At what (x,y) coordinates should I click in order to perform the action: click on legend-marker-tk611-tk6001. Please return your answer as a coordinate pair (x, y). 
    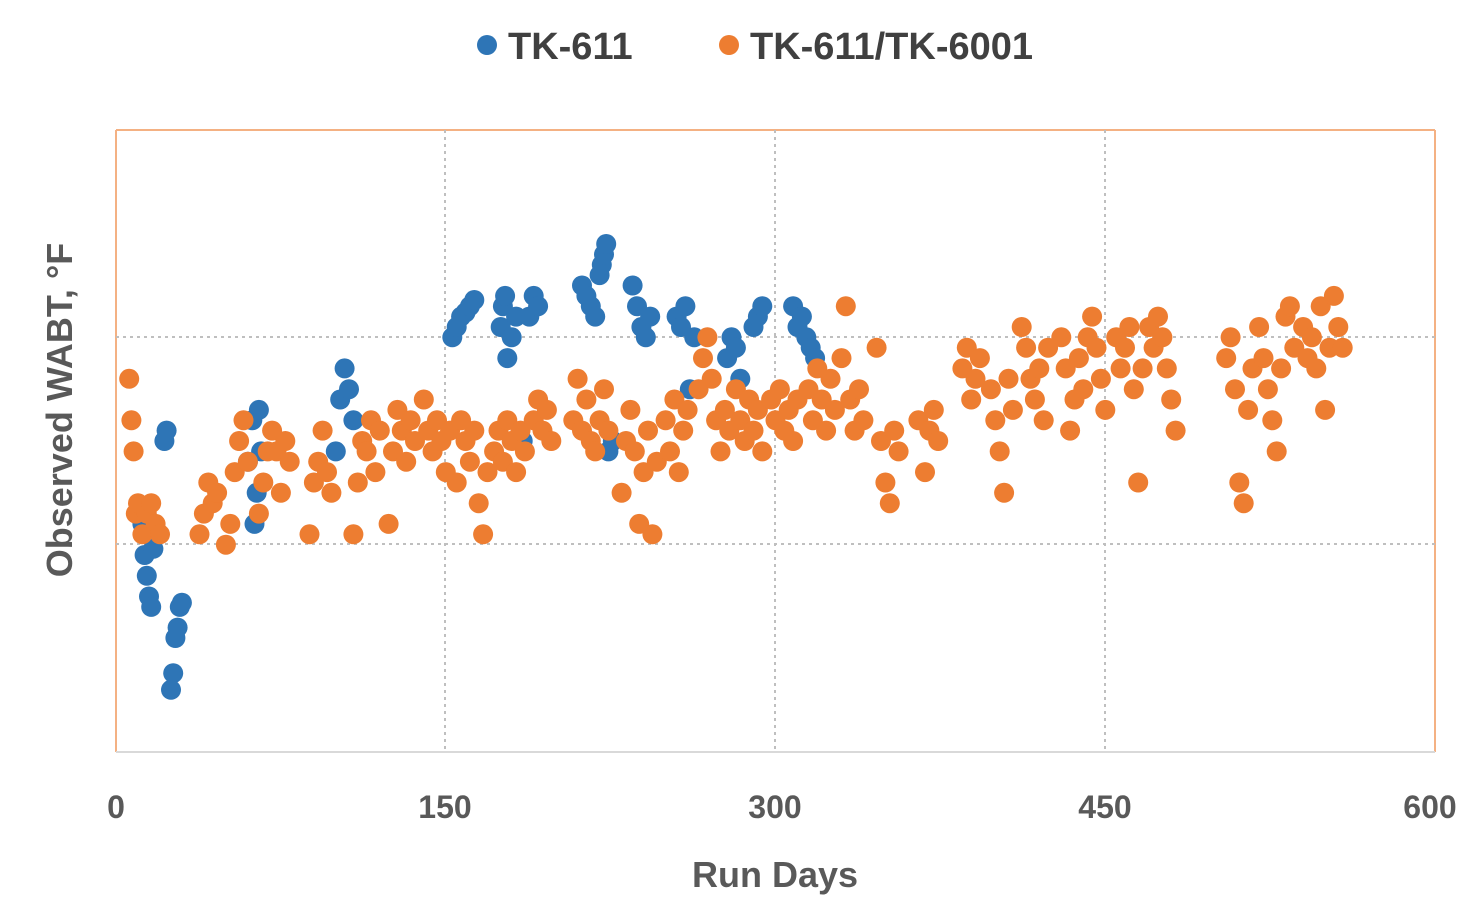
    Looking at the image, I should click on (729, 45).